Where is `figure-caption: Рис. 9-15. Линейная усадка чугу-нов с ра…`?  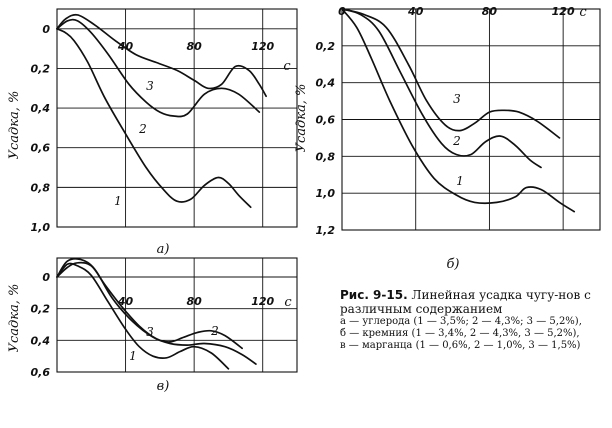
figure-caption: Рис. 9-15. Линейная усадка чугу-нов с ра… is located at coordinates (474, 320).